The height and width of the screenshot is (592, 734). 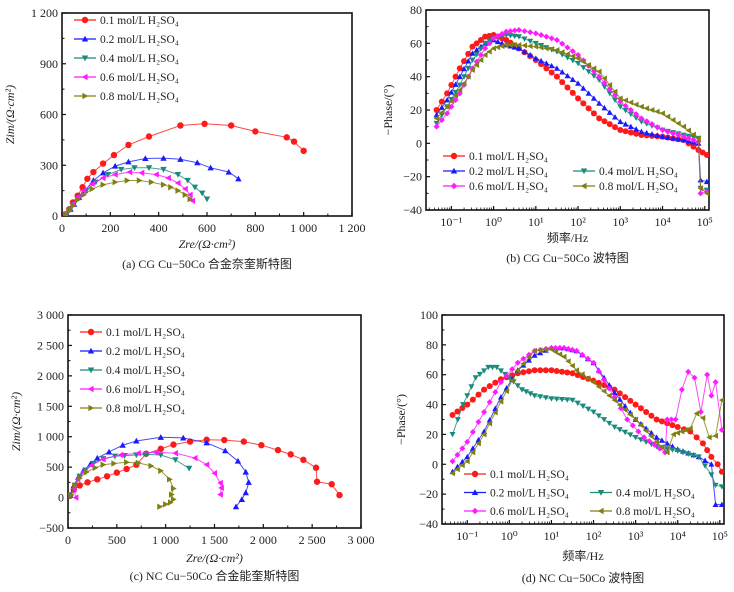 What do you see at coordinates (44, 13) in the screenshot?
I see `y-tick-label: 1 200` at bounding box center [44, 13].